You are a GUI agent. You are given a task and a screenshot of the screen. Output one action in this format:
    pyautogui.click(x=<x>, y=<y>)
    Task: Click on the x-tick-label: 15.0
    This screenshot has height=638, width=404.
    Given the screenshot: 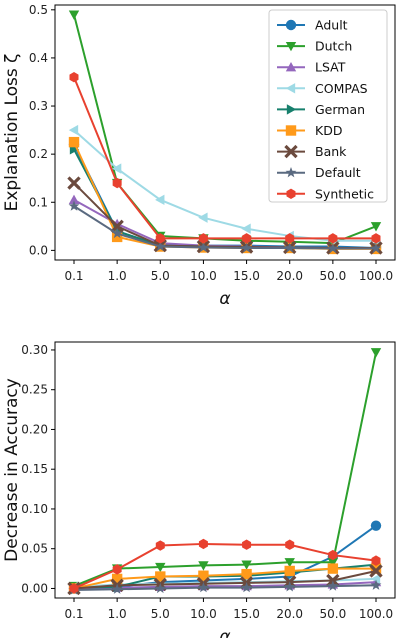 What is the action you would take?
    pyautogui.click(x=246, y=614)
    